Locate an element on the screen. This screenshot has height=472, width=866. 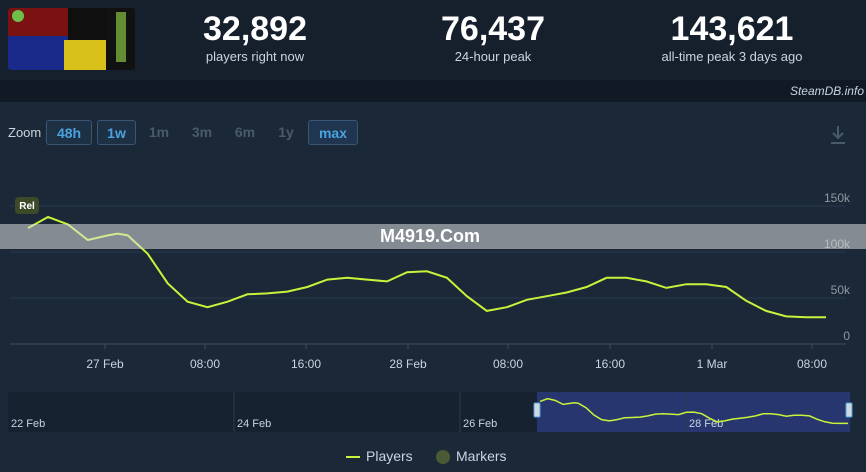
zoom-6m-button: 6m is located at coordinates (245, 132).